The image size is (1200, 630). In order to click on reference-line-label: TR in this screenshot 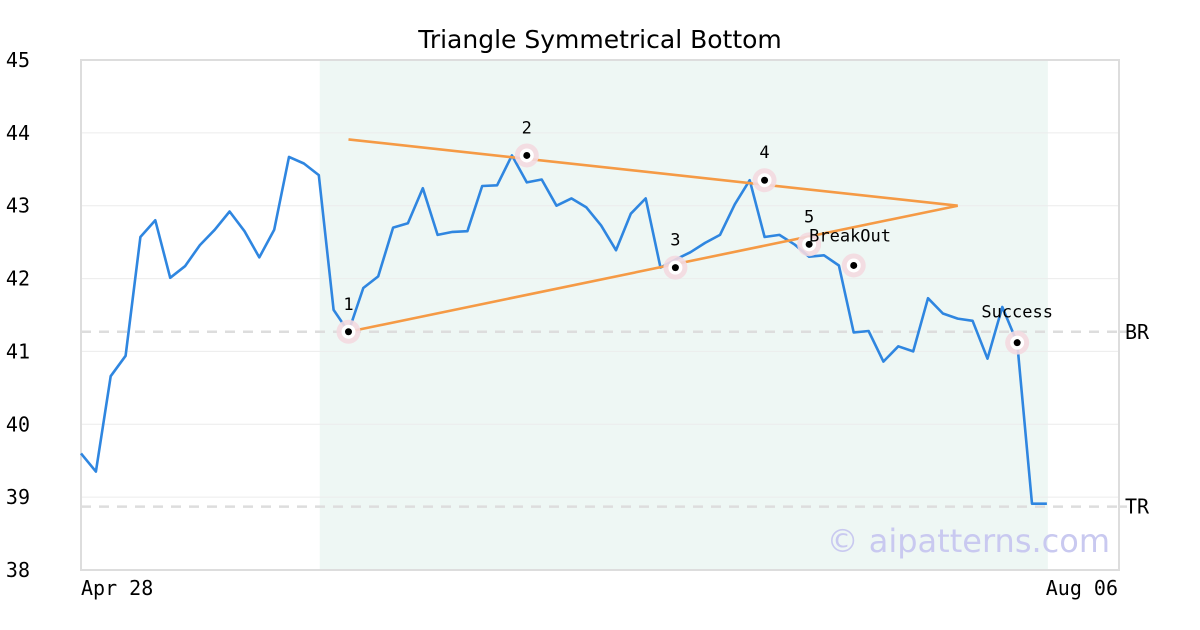, I will do `click(1137, 507)`.